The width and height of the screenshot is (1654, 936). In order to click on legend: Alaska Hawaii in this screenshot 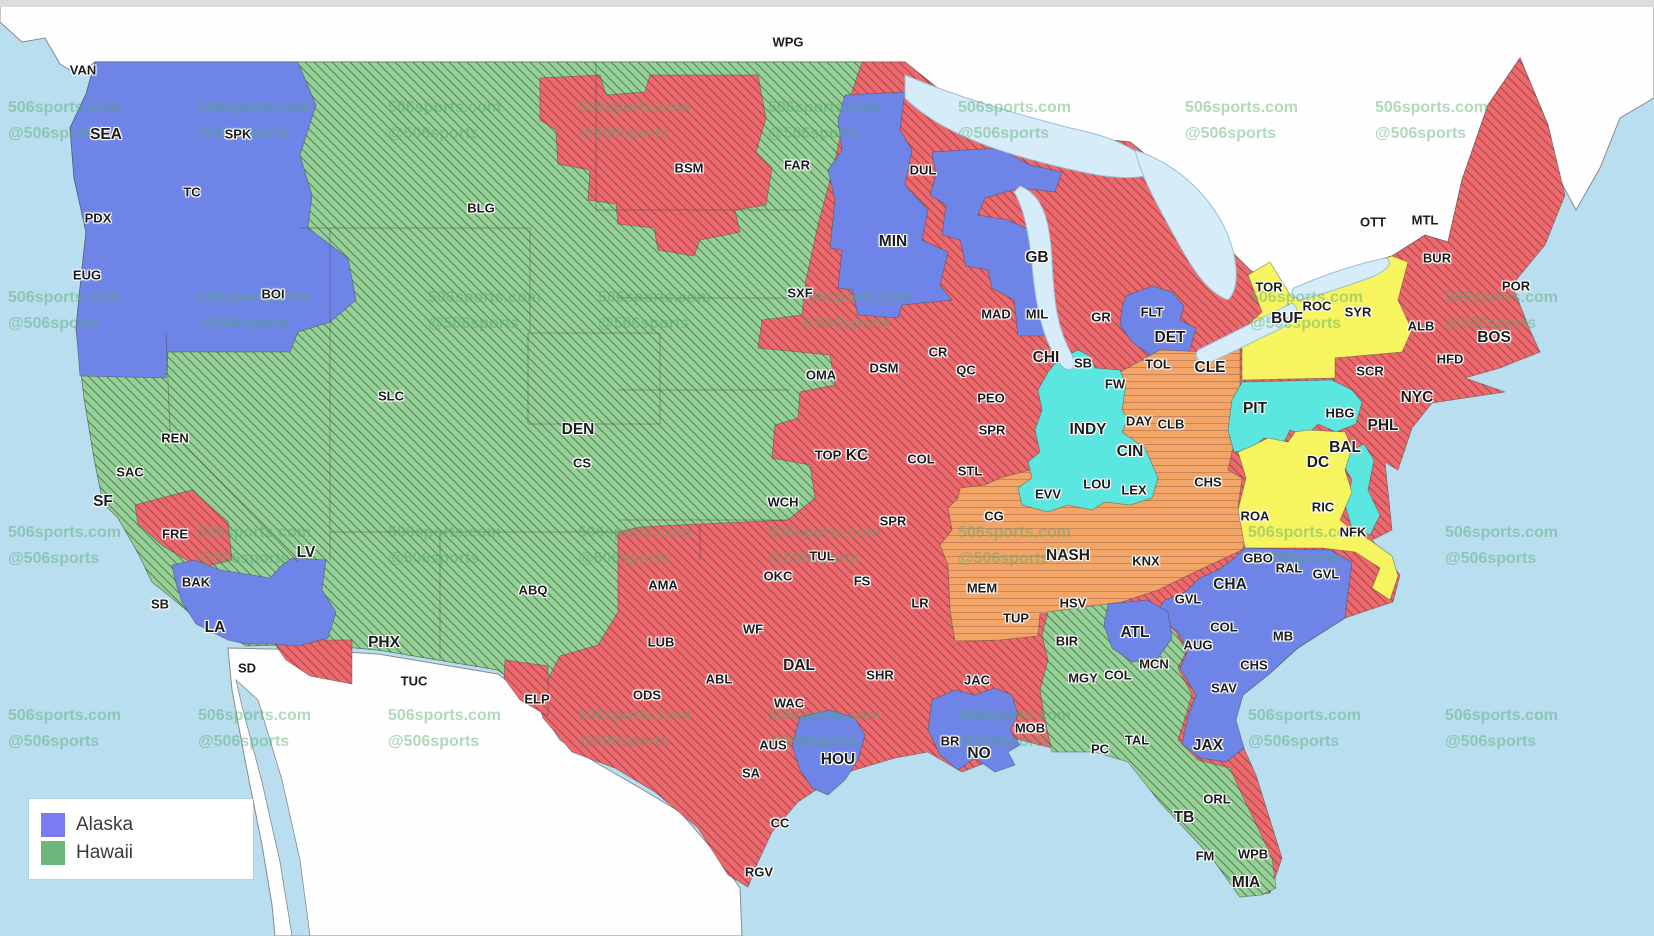, I will do `click(141, 839)`.